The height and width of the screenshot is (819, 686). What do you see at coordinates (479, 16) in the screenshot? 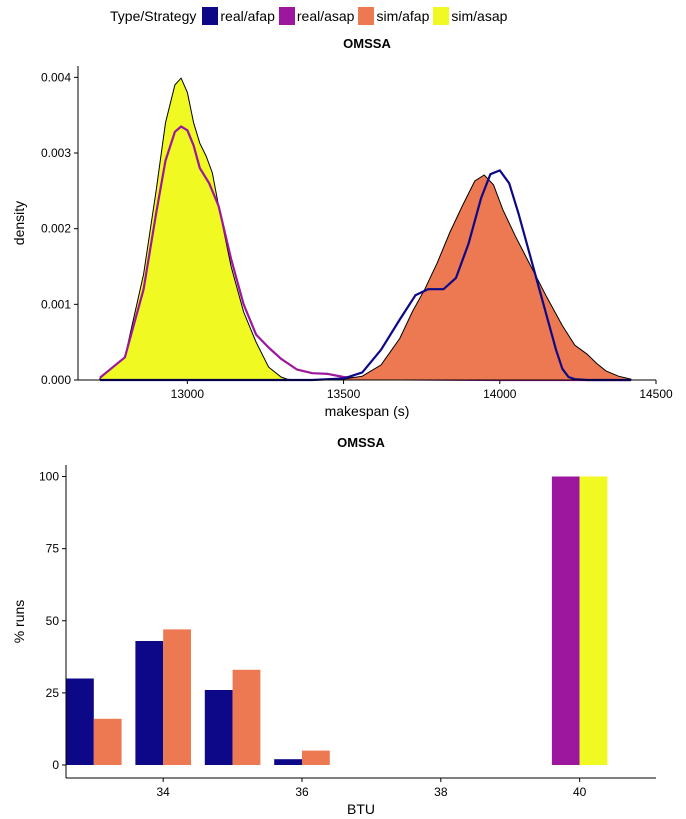
I see `legend-label-sim-asap: sim/asap` at bounding box center [479, 16].